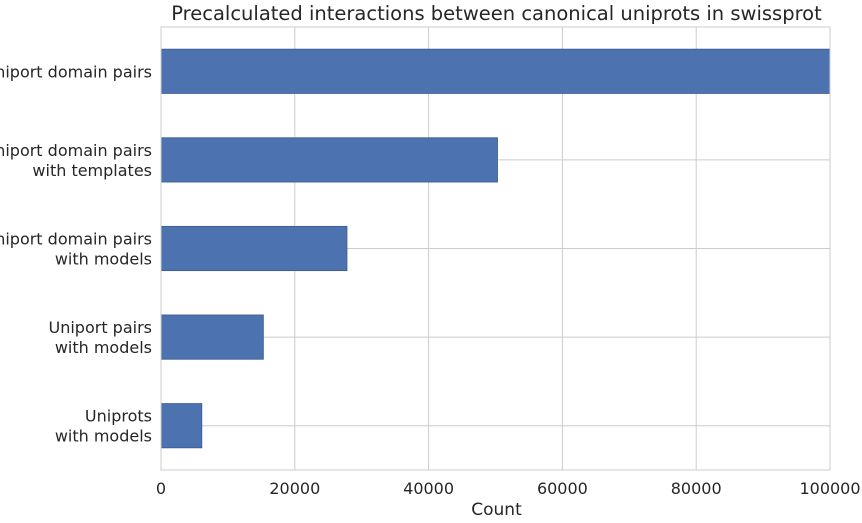 Image resolution: width=862 pixels, height=523 pixels. Describe the element at coordinates (829, 488) in the screenshot. I see `x-tick-label: 100000` at that location.